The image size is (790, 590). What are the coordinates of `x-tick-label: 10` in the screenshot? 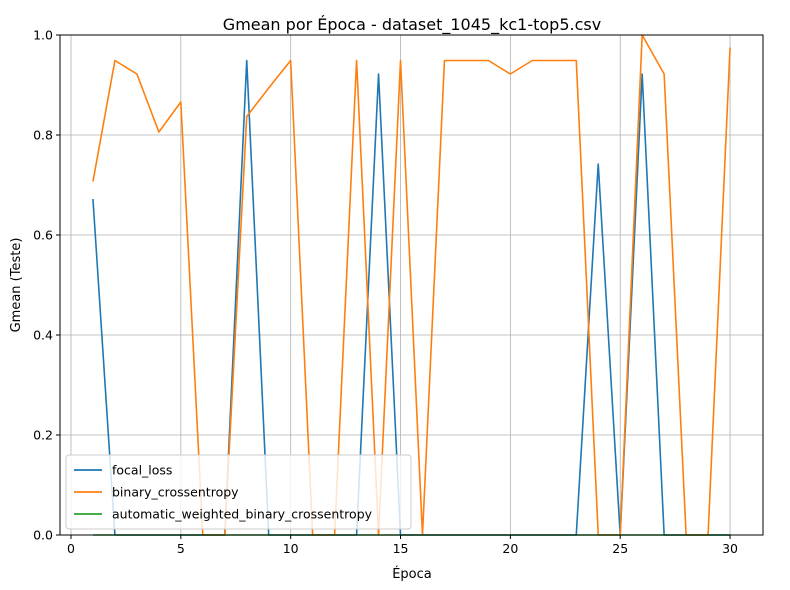 It's located at (291, 548).